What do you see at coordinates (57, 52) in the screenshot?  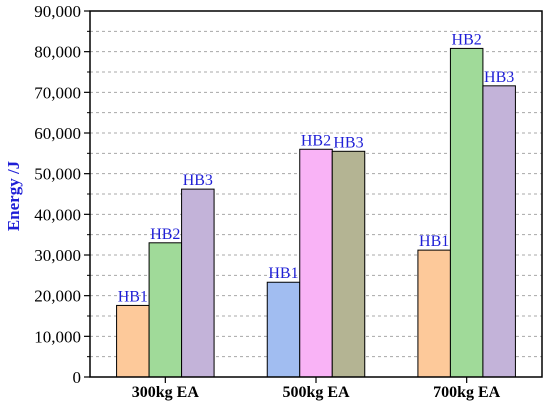 I see `y-tick-label: 80,000` at bounding box center [57, 52].